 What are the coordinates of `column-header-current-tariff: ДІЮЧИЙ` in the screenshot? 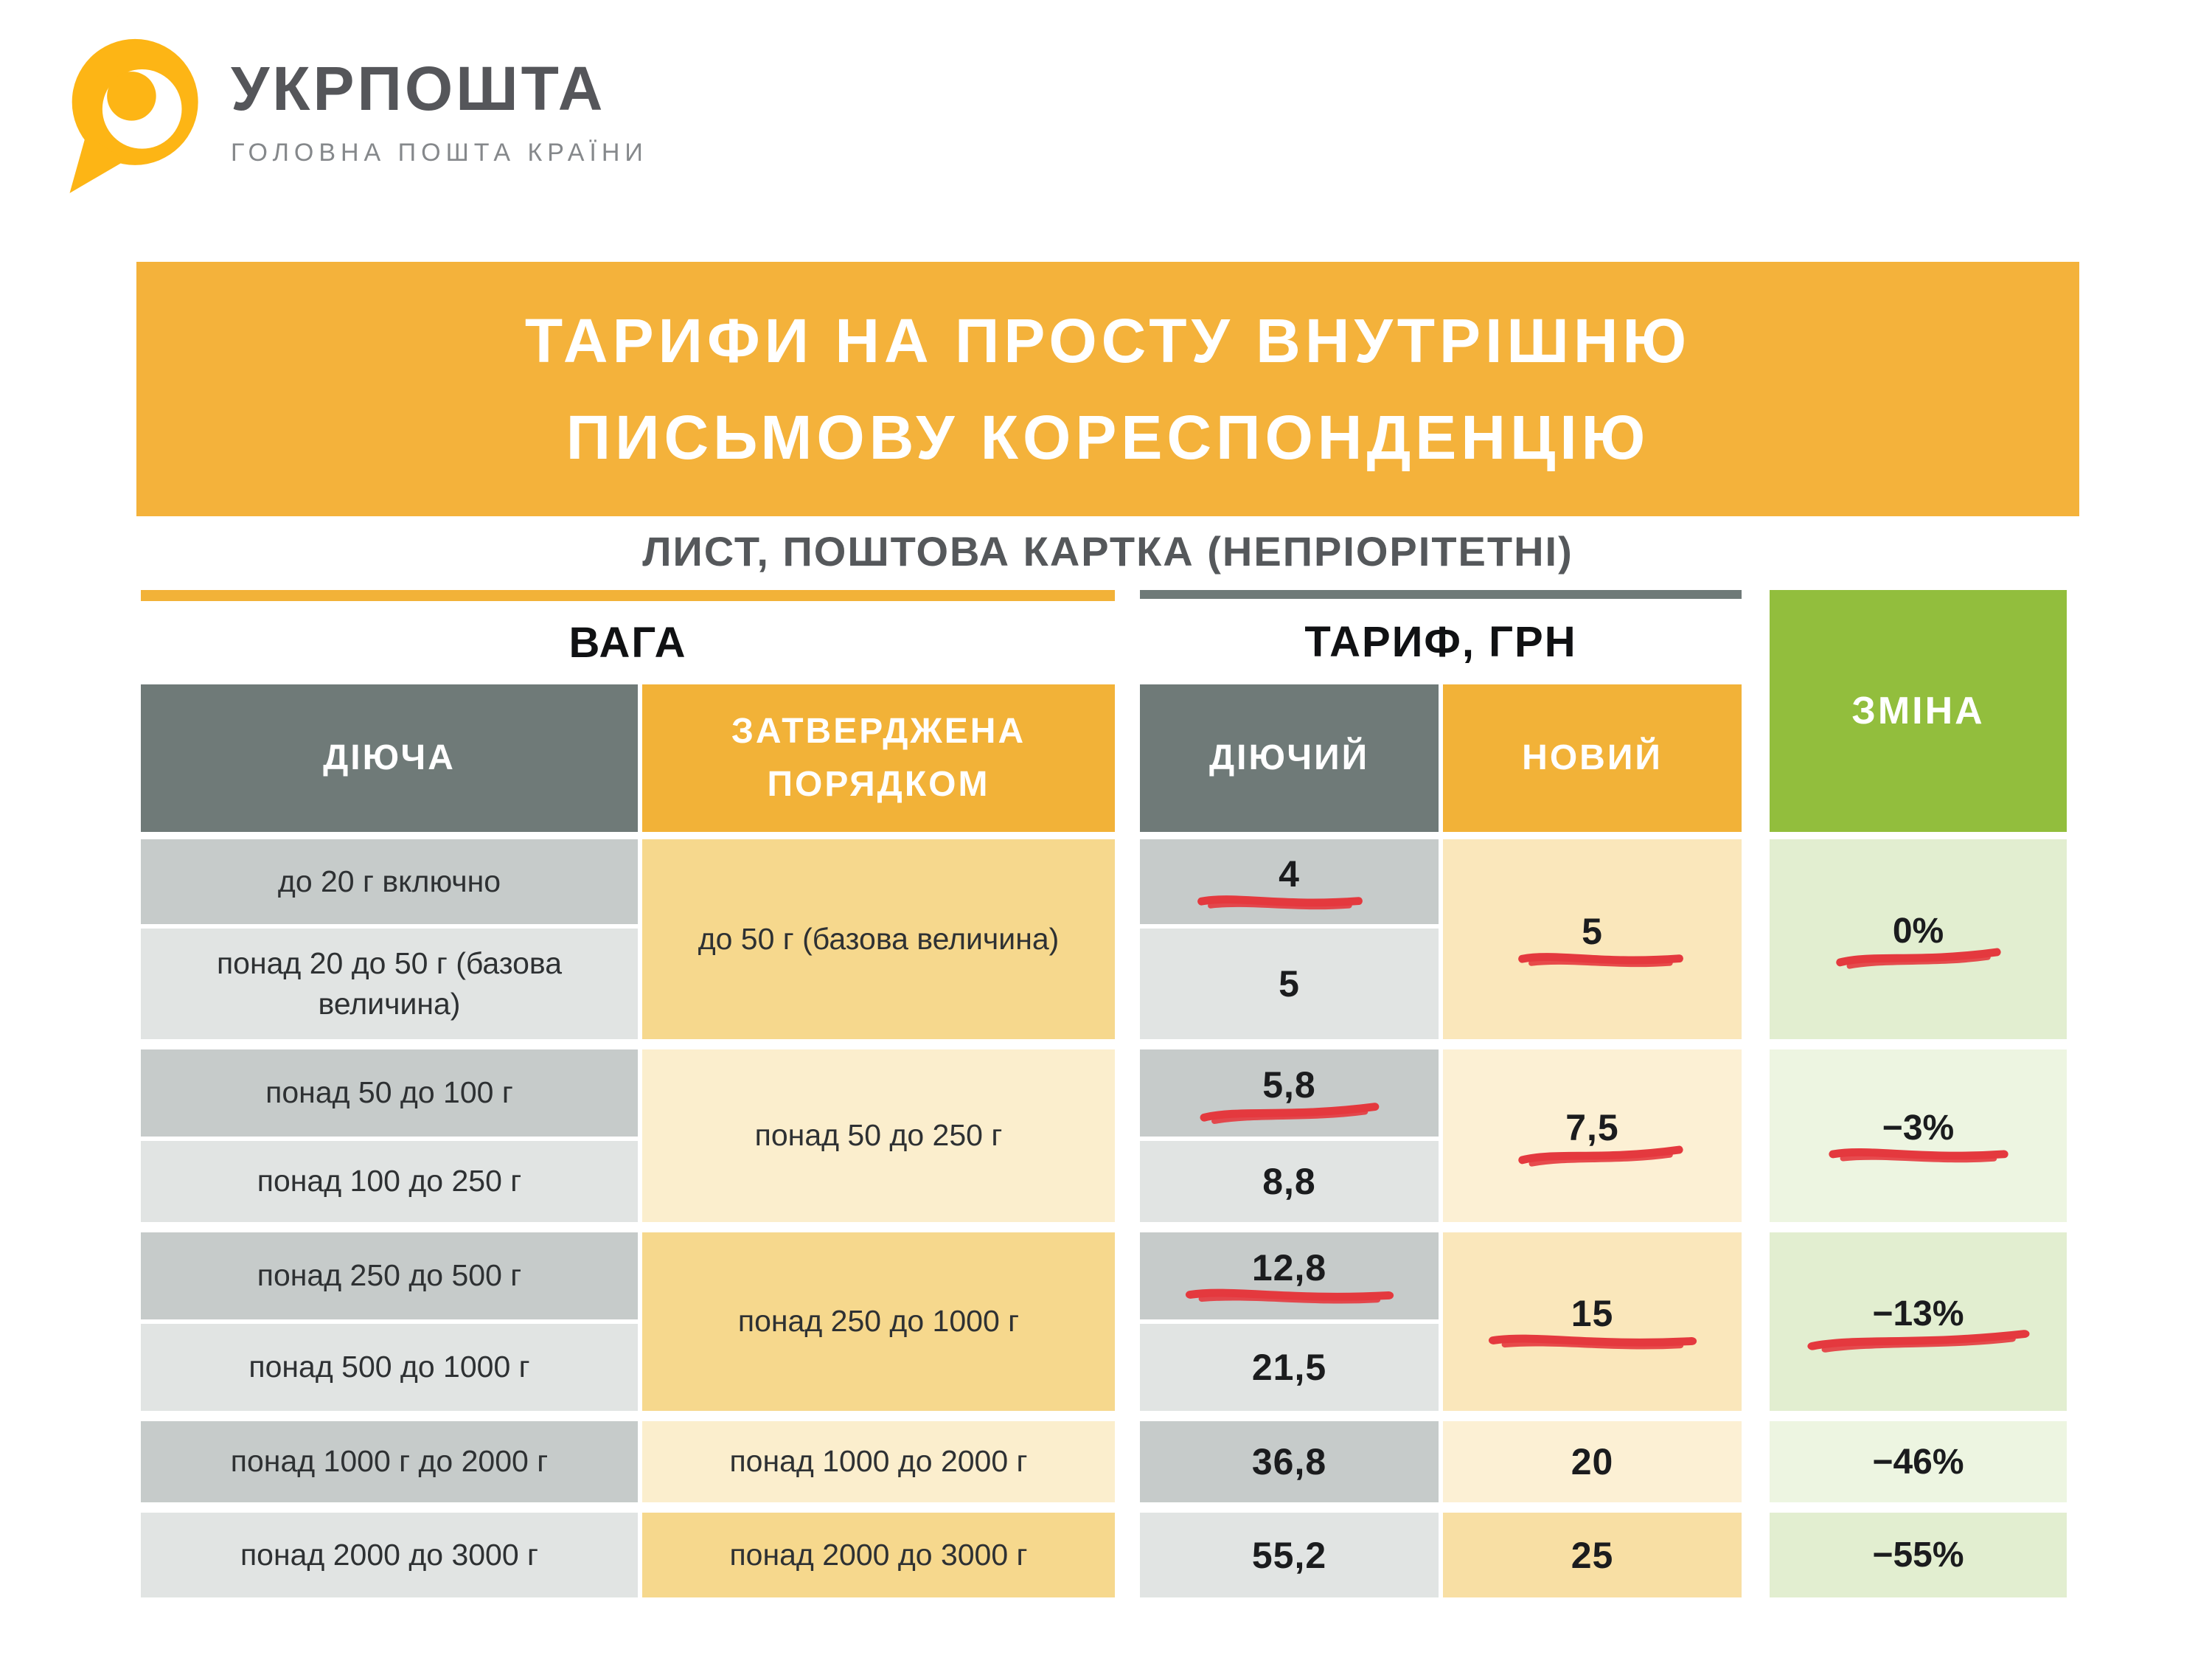 It's located at (1289, 758).